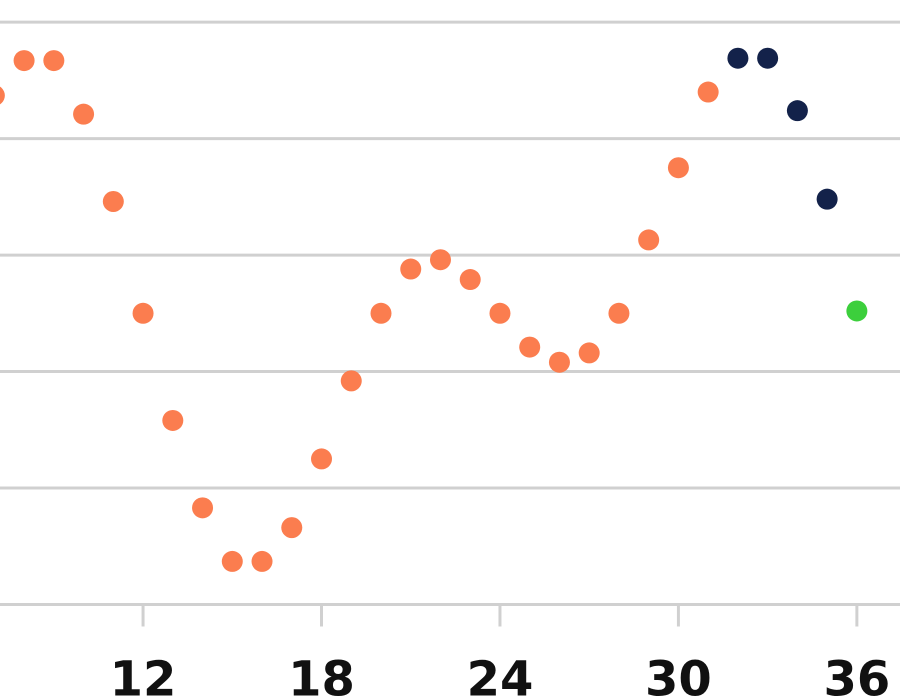 This screenshot has height=700, width=900. Describe the element at coordinates (500, 675) in the screenshot. I see `x-tick-label: 24` at that location.